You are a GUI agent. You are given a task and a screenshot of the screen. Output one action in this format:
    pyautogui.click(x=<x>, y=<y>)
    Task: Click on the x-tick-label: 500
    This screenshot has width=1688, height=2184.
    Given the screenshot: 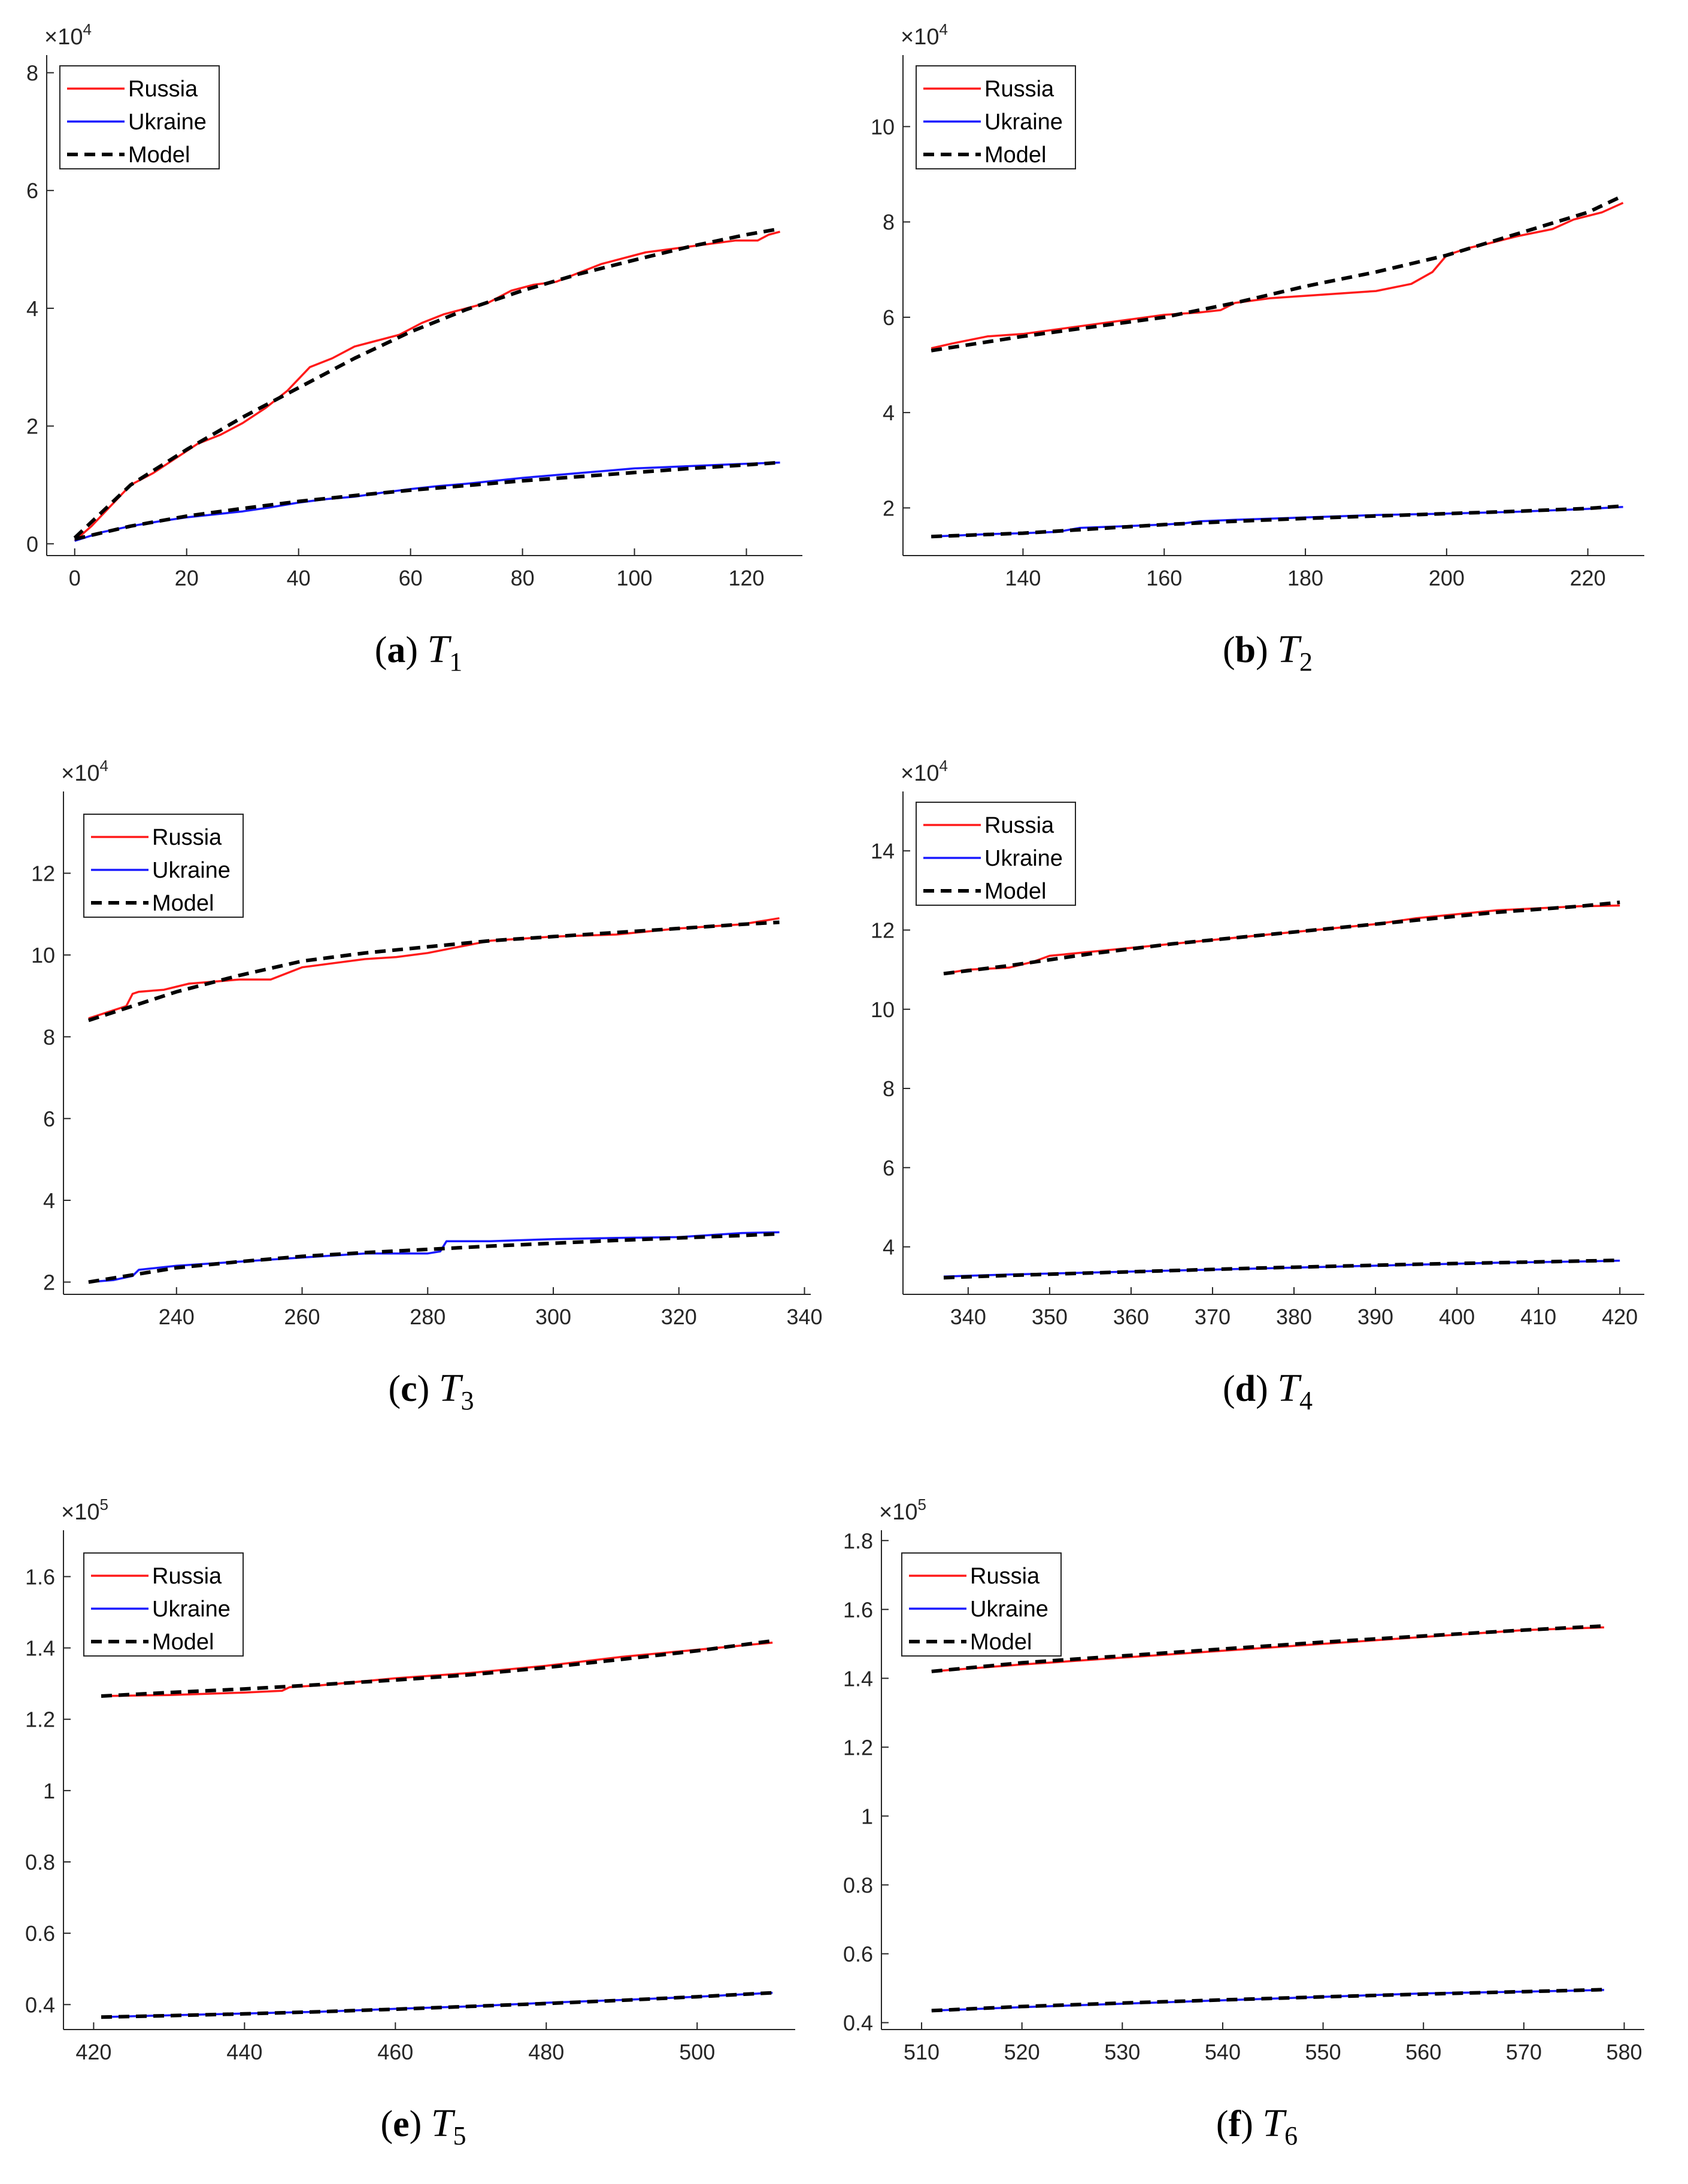 What is the action you would take?
    pyautogui.click(x=697, y=2052)
    